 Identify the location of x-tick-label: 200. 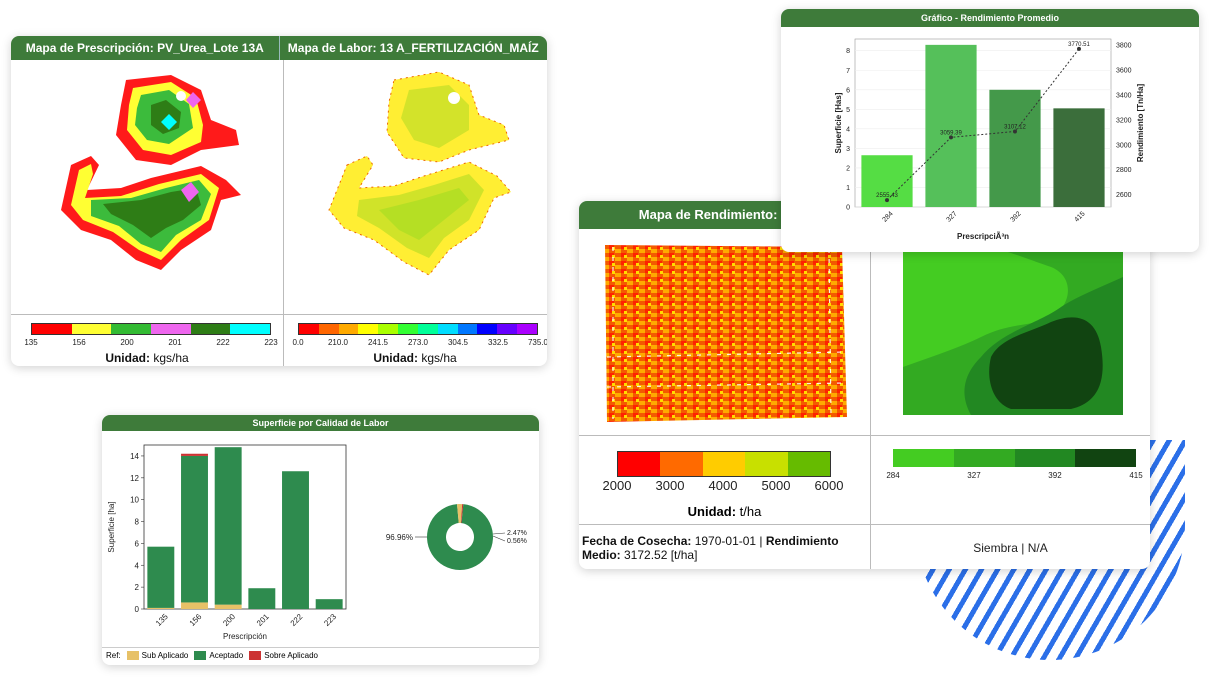
(229, 620).